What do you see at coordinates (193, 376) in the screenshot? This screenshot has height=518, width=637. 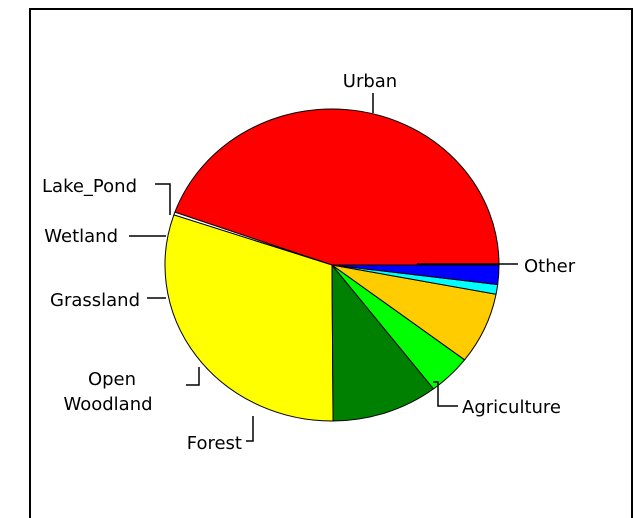 I see `leader-line-open-woodland` at bounding box center [193, 376].